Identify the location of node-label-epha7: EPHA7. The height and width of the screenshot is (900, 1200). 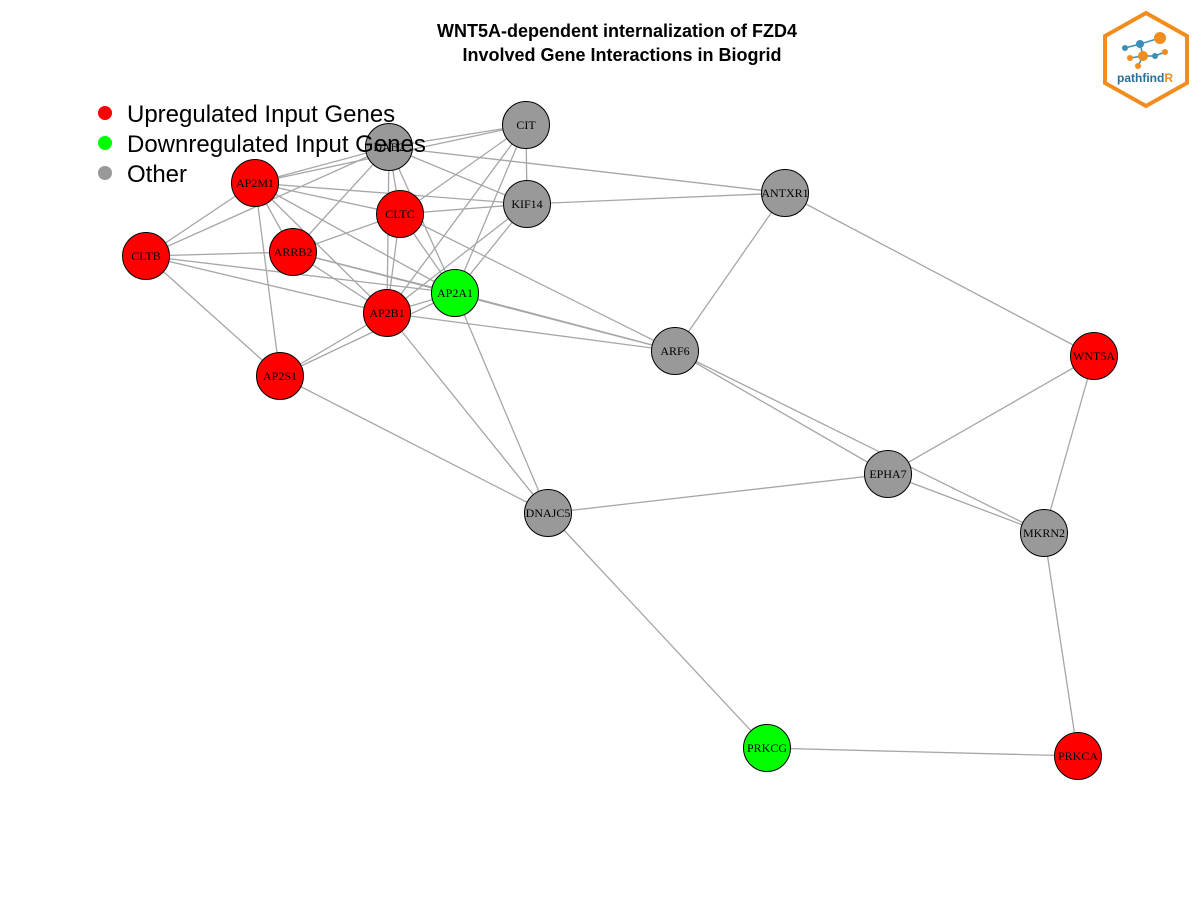
(887, 474).